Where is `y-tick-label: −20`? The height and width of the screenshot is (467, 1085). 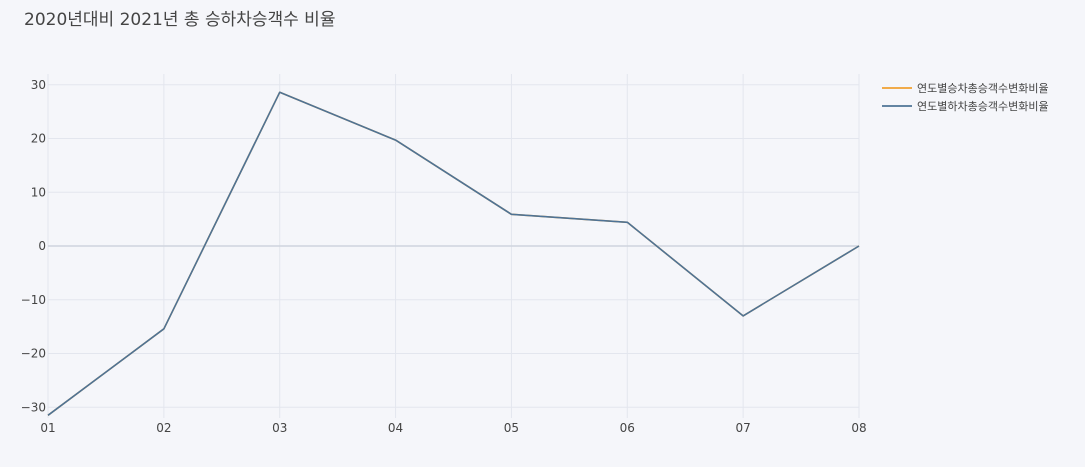
y-tick-label: −20 is located at coordinates (33, 354).